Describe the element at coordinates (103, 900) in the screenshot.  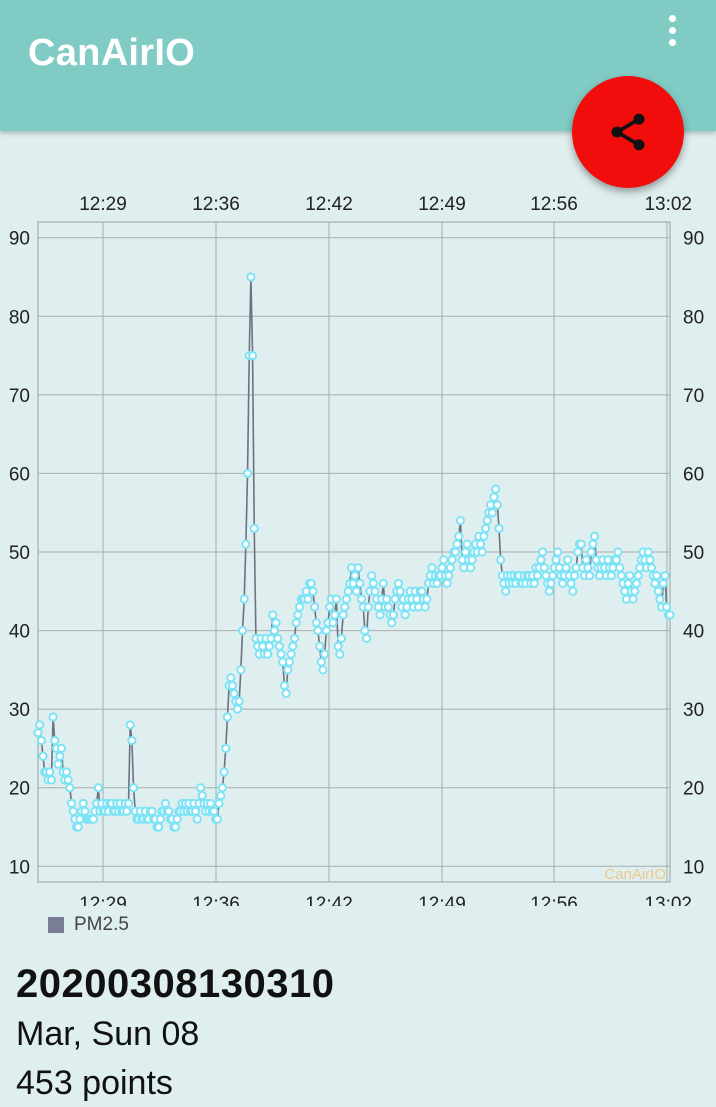
I see `x-tick-label-bottom: 12:29` at that location.